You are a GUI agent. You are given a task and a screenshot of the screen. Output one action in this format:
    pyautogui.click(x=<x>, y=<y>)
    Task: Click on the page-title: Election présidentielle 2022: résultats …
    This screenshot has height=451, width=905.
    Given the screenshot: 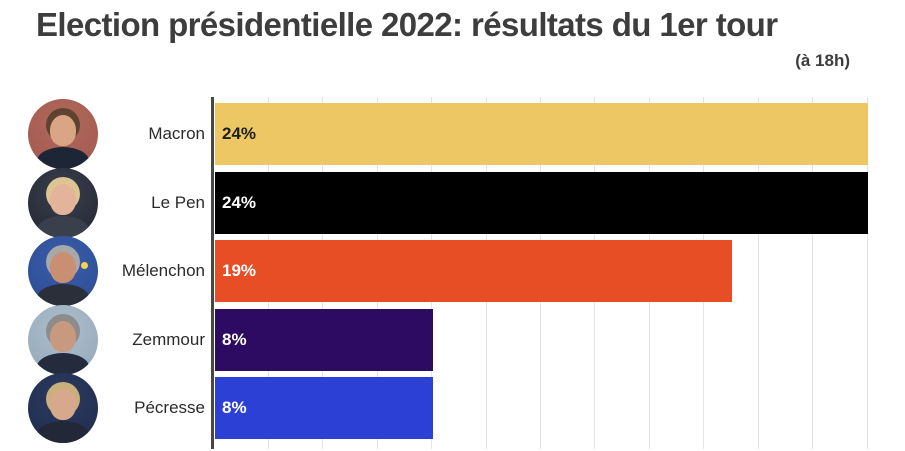 What is the action you would take?
    pyautogui.click(x=407, y=24)
    